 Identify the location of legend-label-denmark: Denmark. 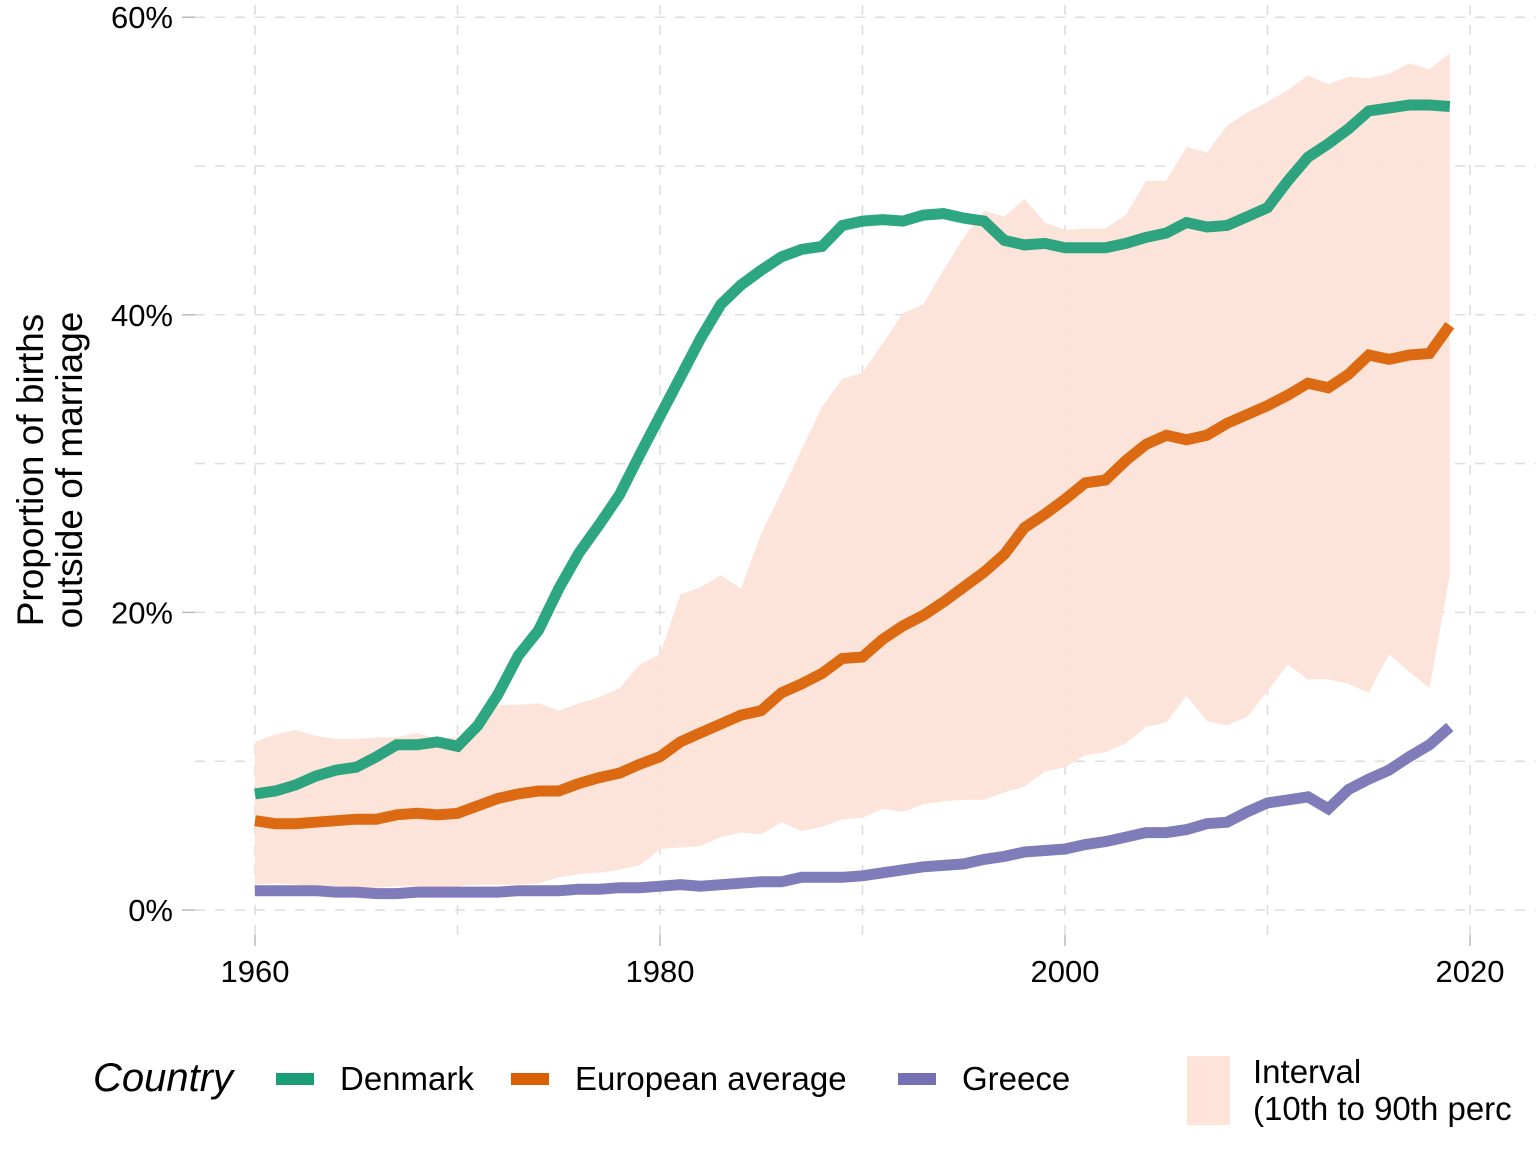
(407, 1078).